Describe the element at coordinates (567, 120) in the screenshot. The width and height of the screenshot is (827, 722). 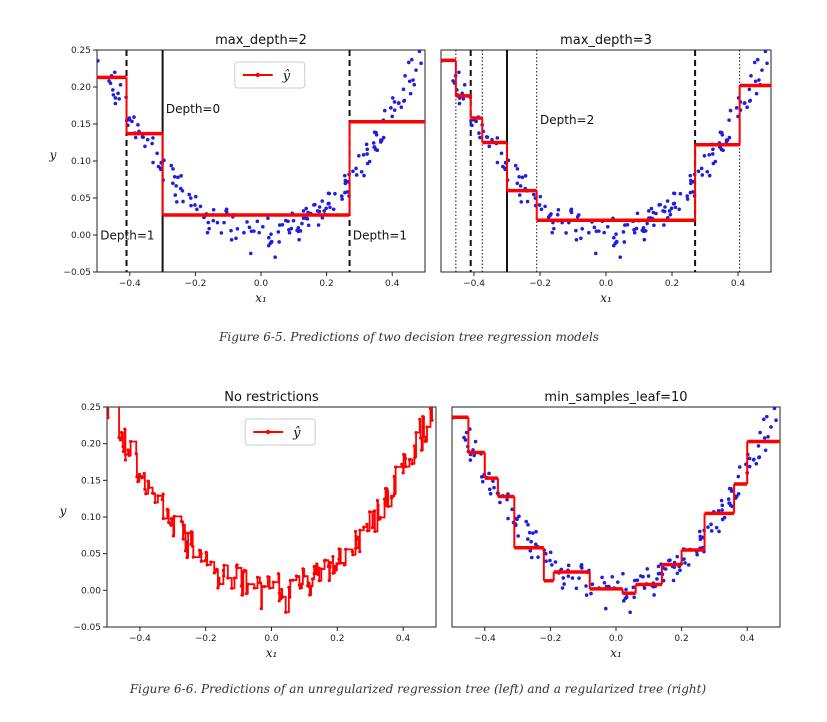
I see `depth-annotation: Depth=2` at that location.